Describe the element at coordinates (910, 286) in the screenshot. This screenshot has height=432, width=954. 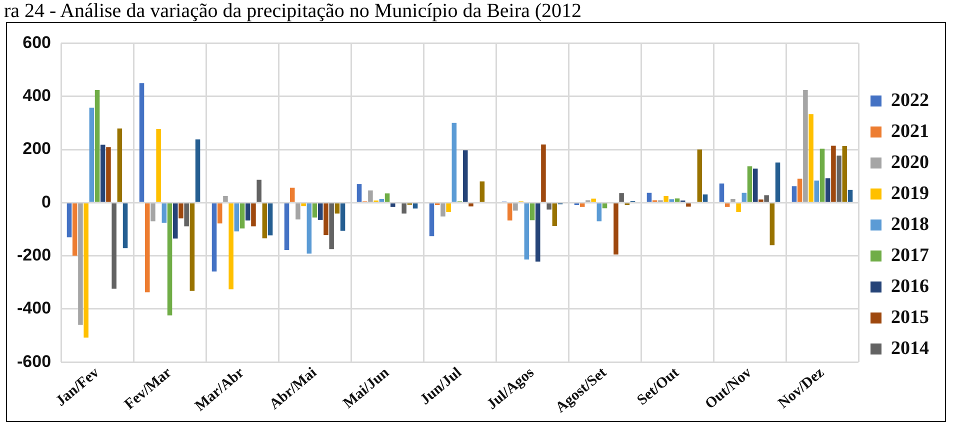
I see `legend-label: 2016` at that location.